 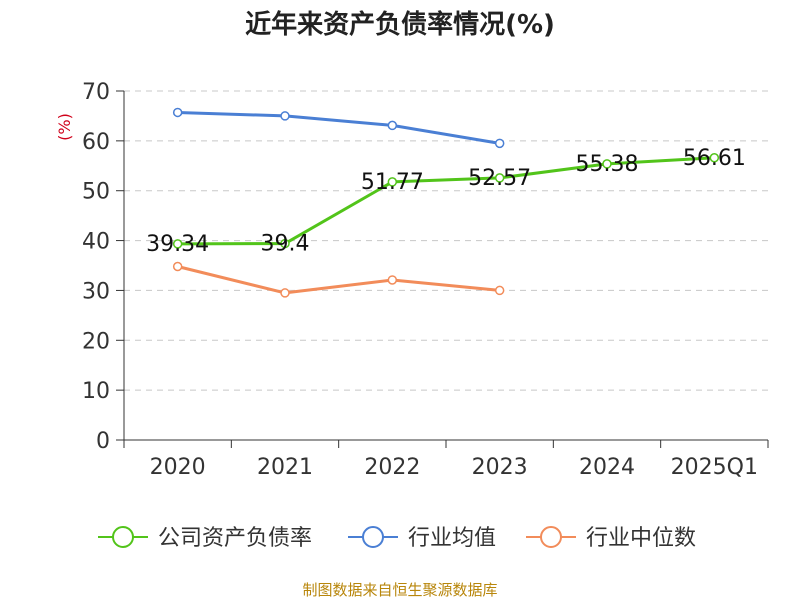 I want to click on y-tick-label: 60, so click(x=96, y=142).